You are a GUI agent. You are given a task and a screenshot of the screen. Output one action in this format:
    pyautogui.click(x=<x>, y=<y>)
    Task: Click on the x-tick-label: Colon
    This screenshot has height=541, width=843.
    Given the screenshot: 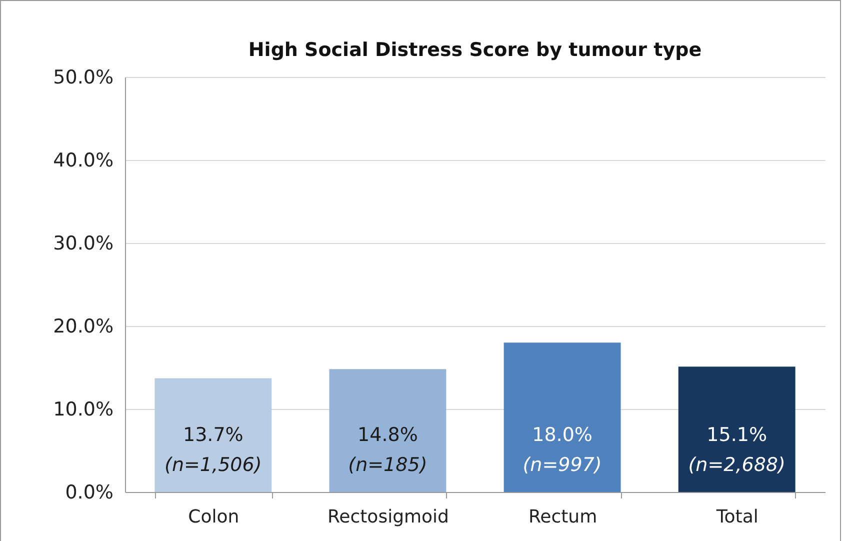 What is the action you would take?
    pyautogui.click(x=214, y=517)
    